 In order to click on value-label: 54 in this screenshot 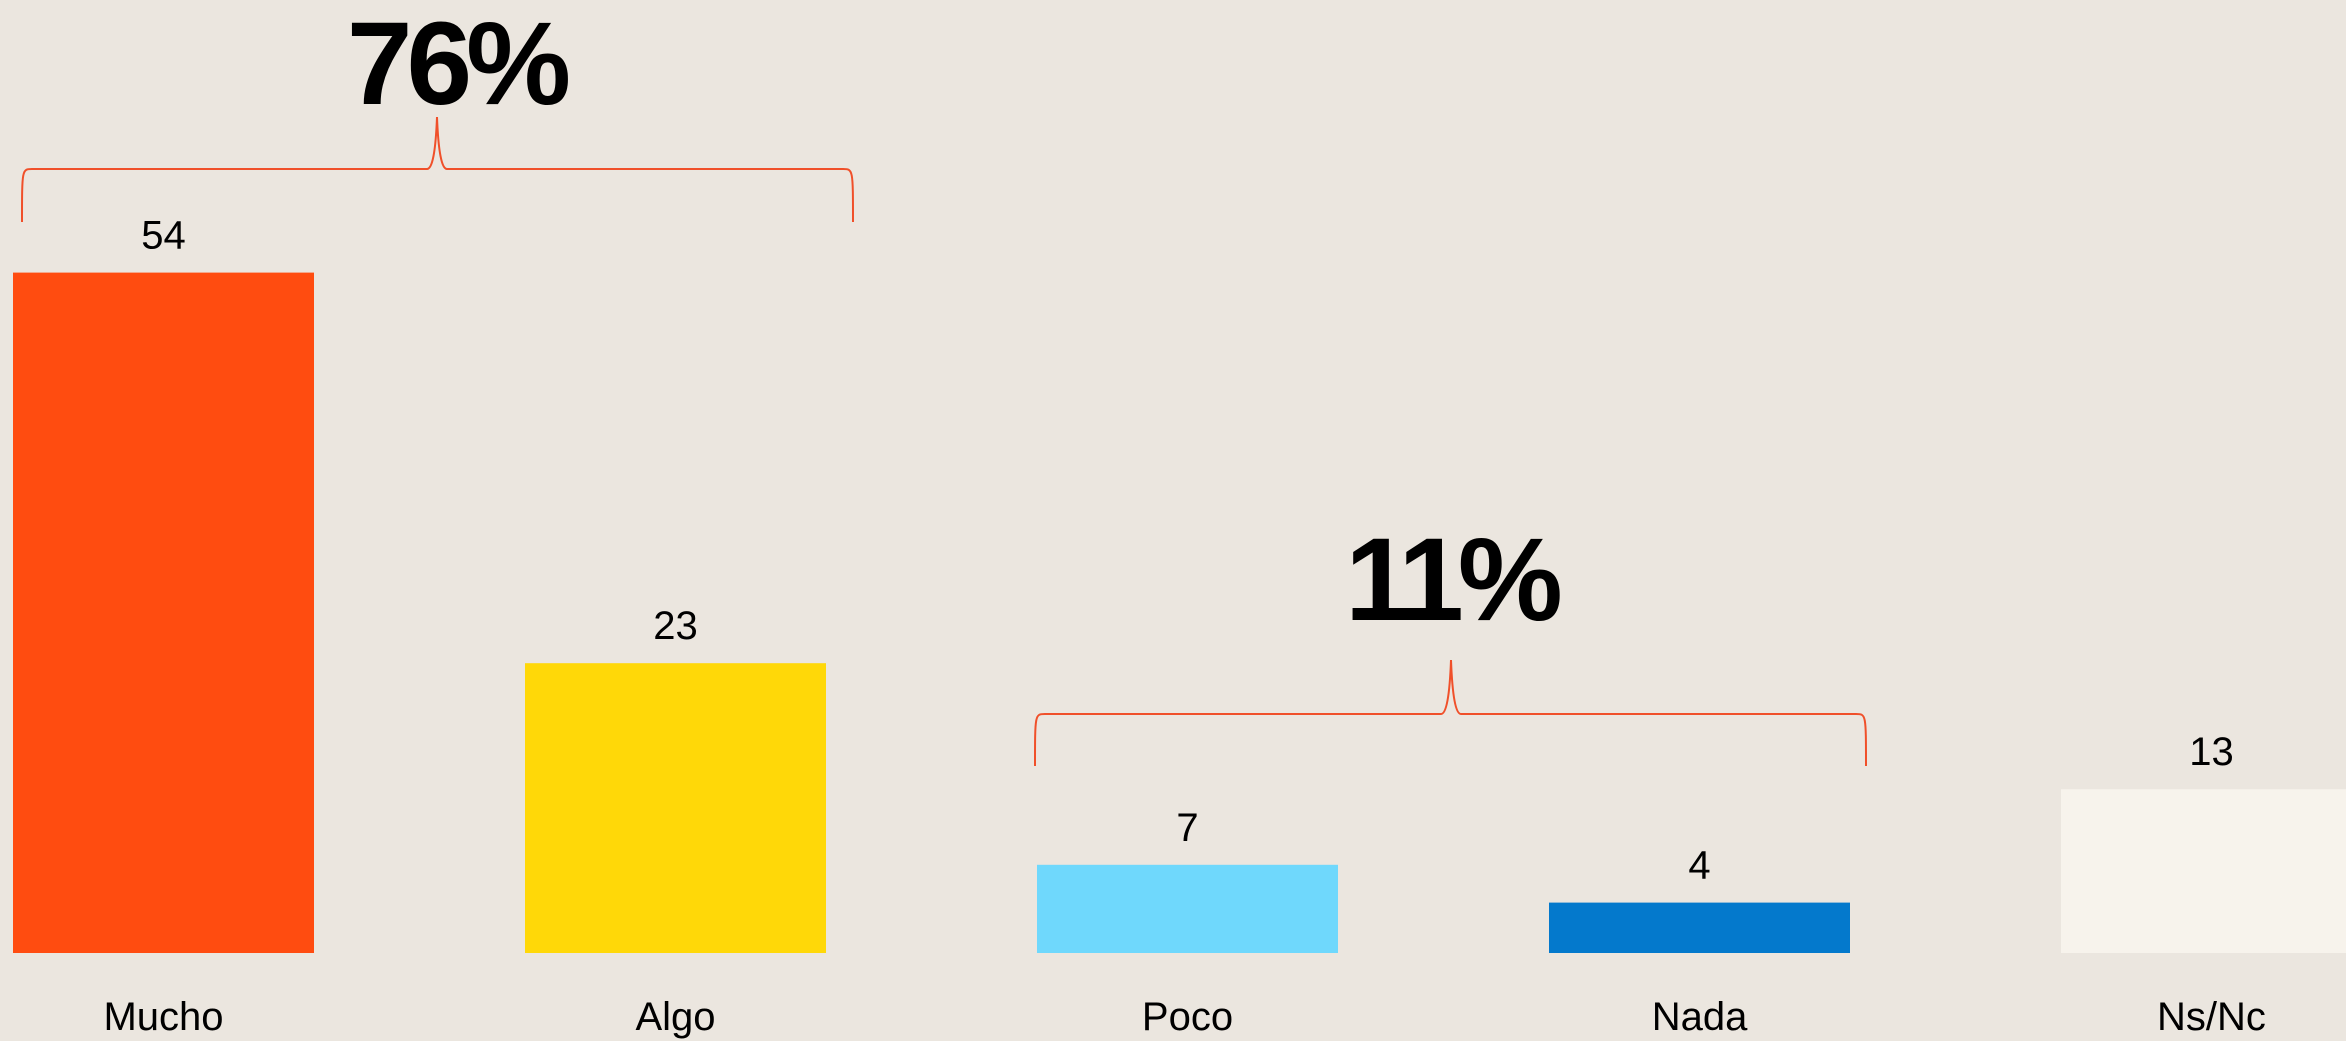, I will do `click(163, 236)`.